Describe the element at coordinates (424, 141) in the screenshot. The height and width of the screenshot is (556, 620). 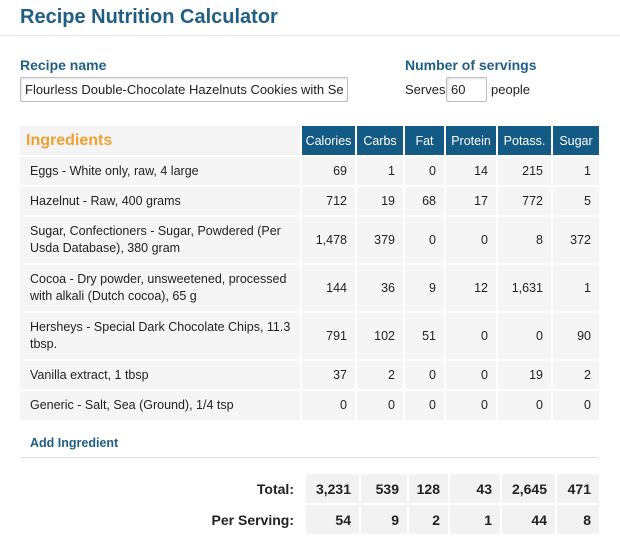
I see `column-header-fat: Fat` at that location.